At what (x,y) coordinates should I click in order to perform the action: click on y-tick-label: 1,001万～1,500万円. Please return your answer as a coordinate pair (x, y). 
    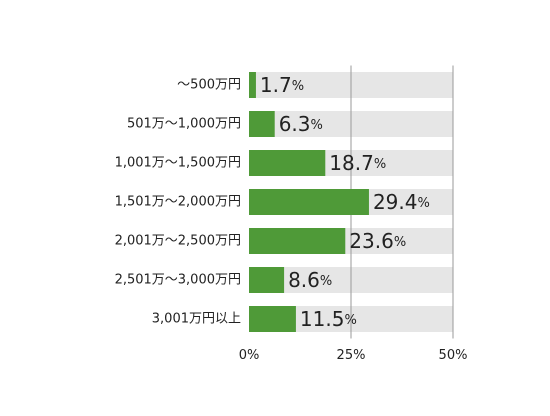
    Looking at the image, I should click on (178, 163).